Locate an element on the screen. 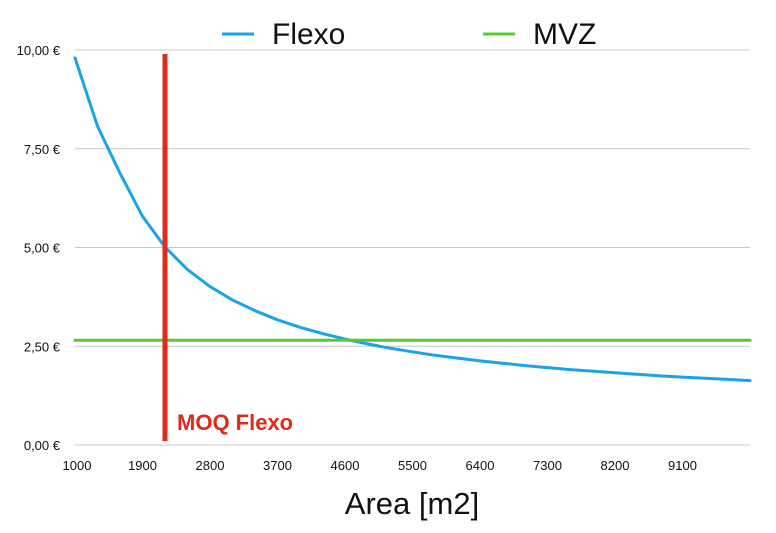  annotations: MOQ Flexo is located at coordinates (227, 247).